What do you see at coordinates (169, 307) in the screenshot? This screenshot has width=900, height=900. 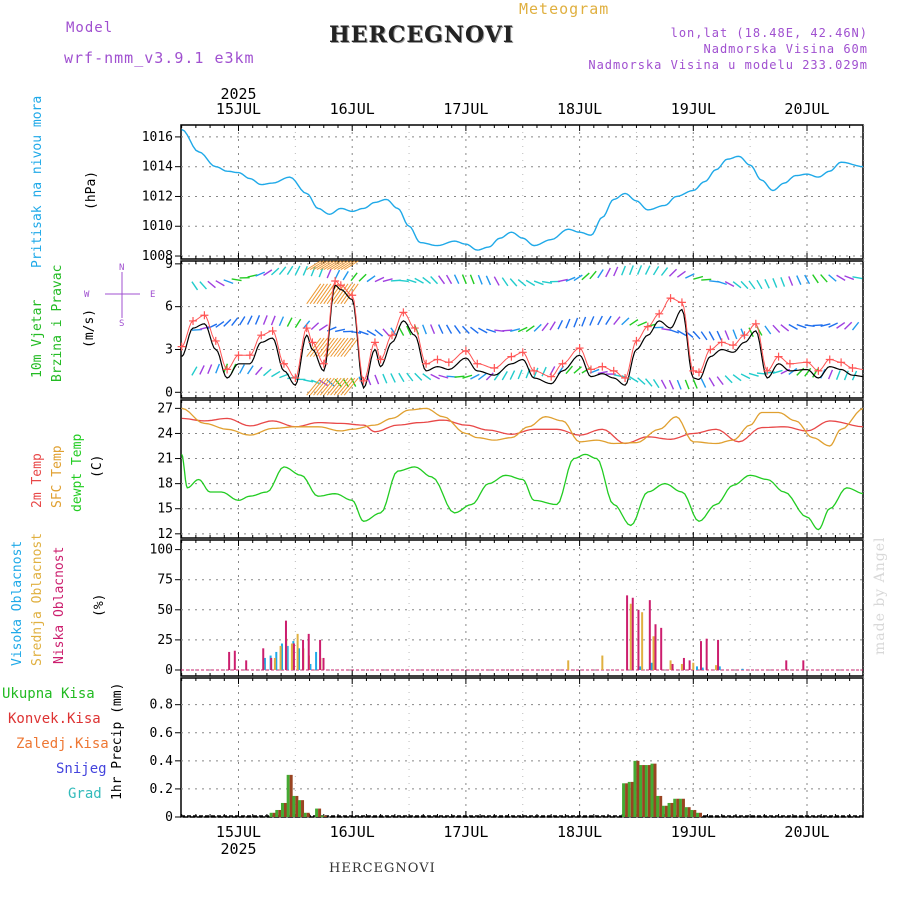 I see `y-tick-label: 6` at bounding box center [169, 307].